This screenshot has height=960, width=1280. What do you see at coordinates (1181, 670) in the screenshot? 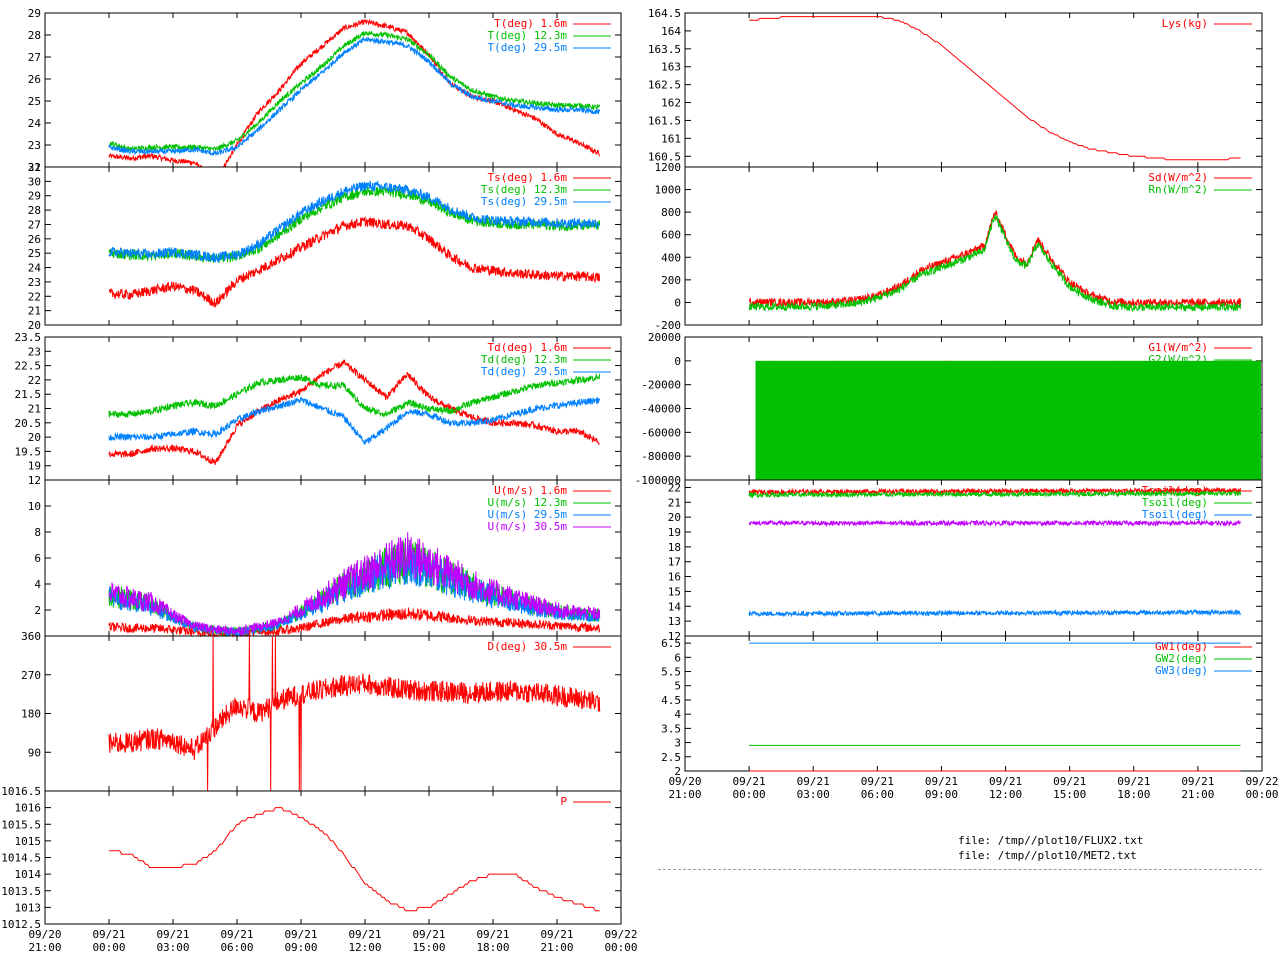
I see `legend-label: GW3(deg)` at bounding box center [1181, 670].